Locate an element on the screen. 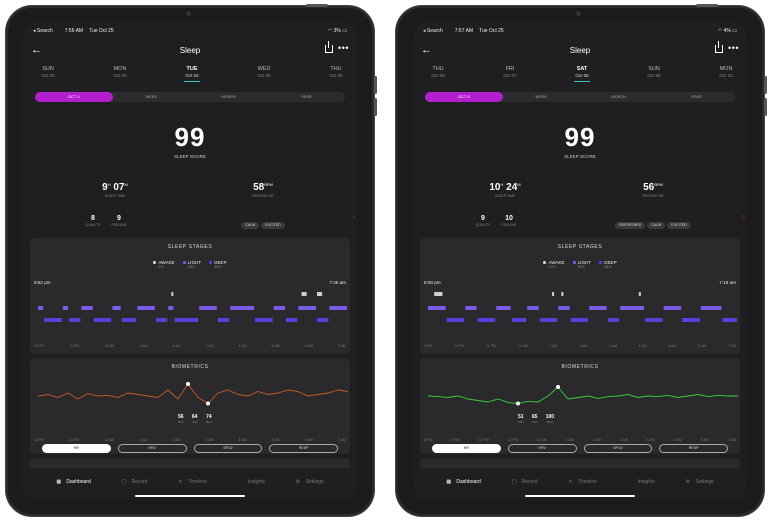  day-wed: WED Oct 05 is located at coordinates (264, 72).